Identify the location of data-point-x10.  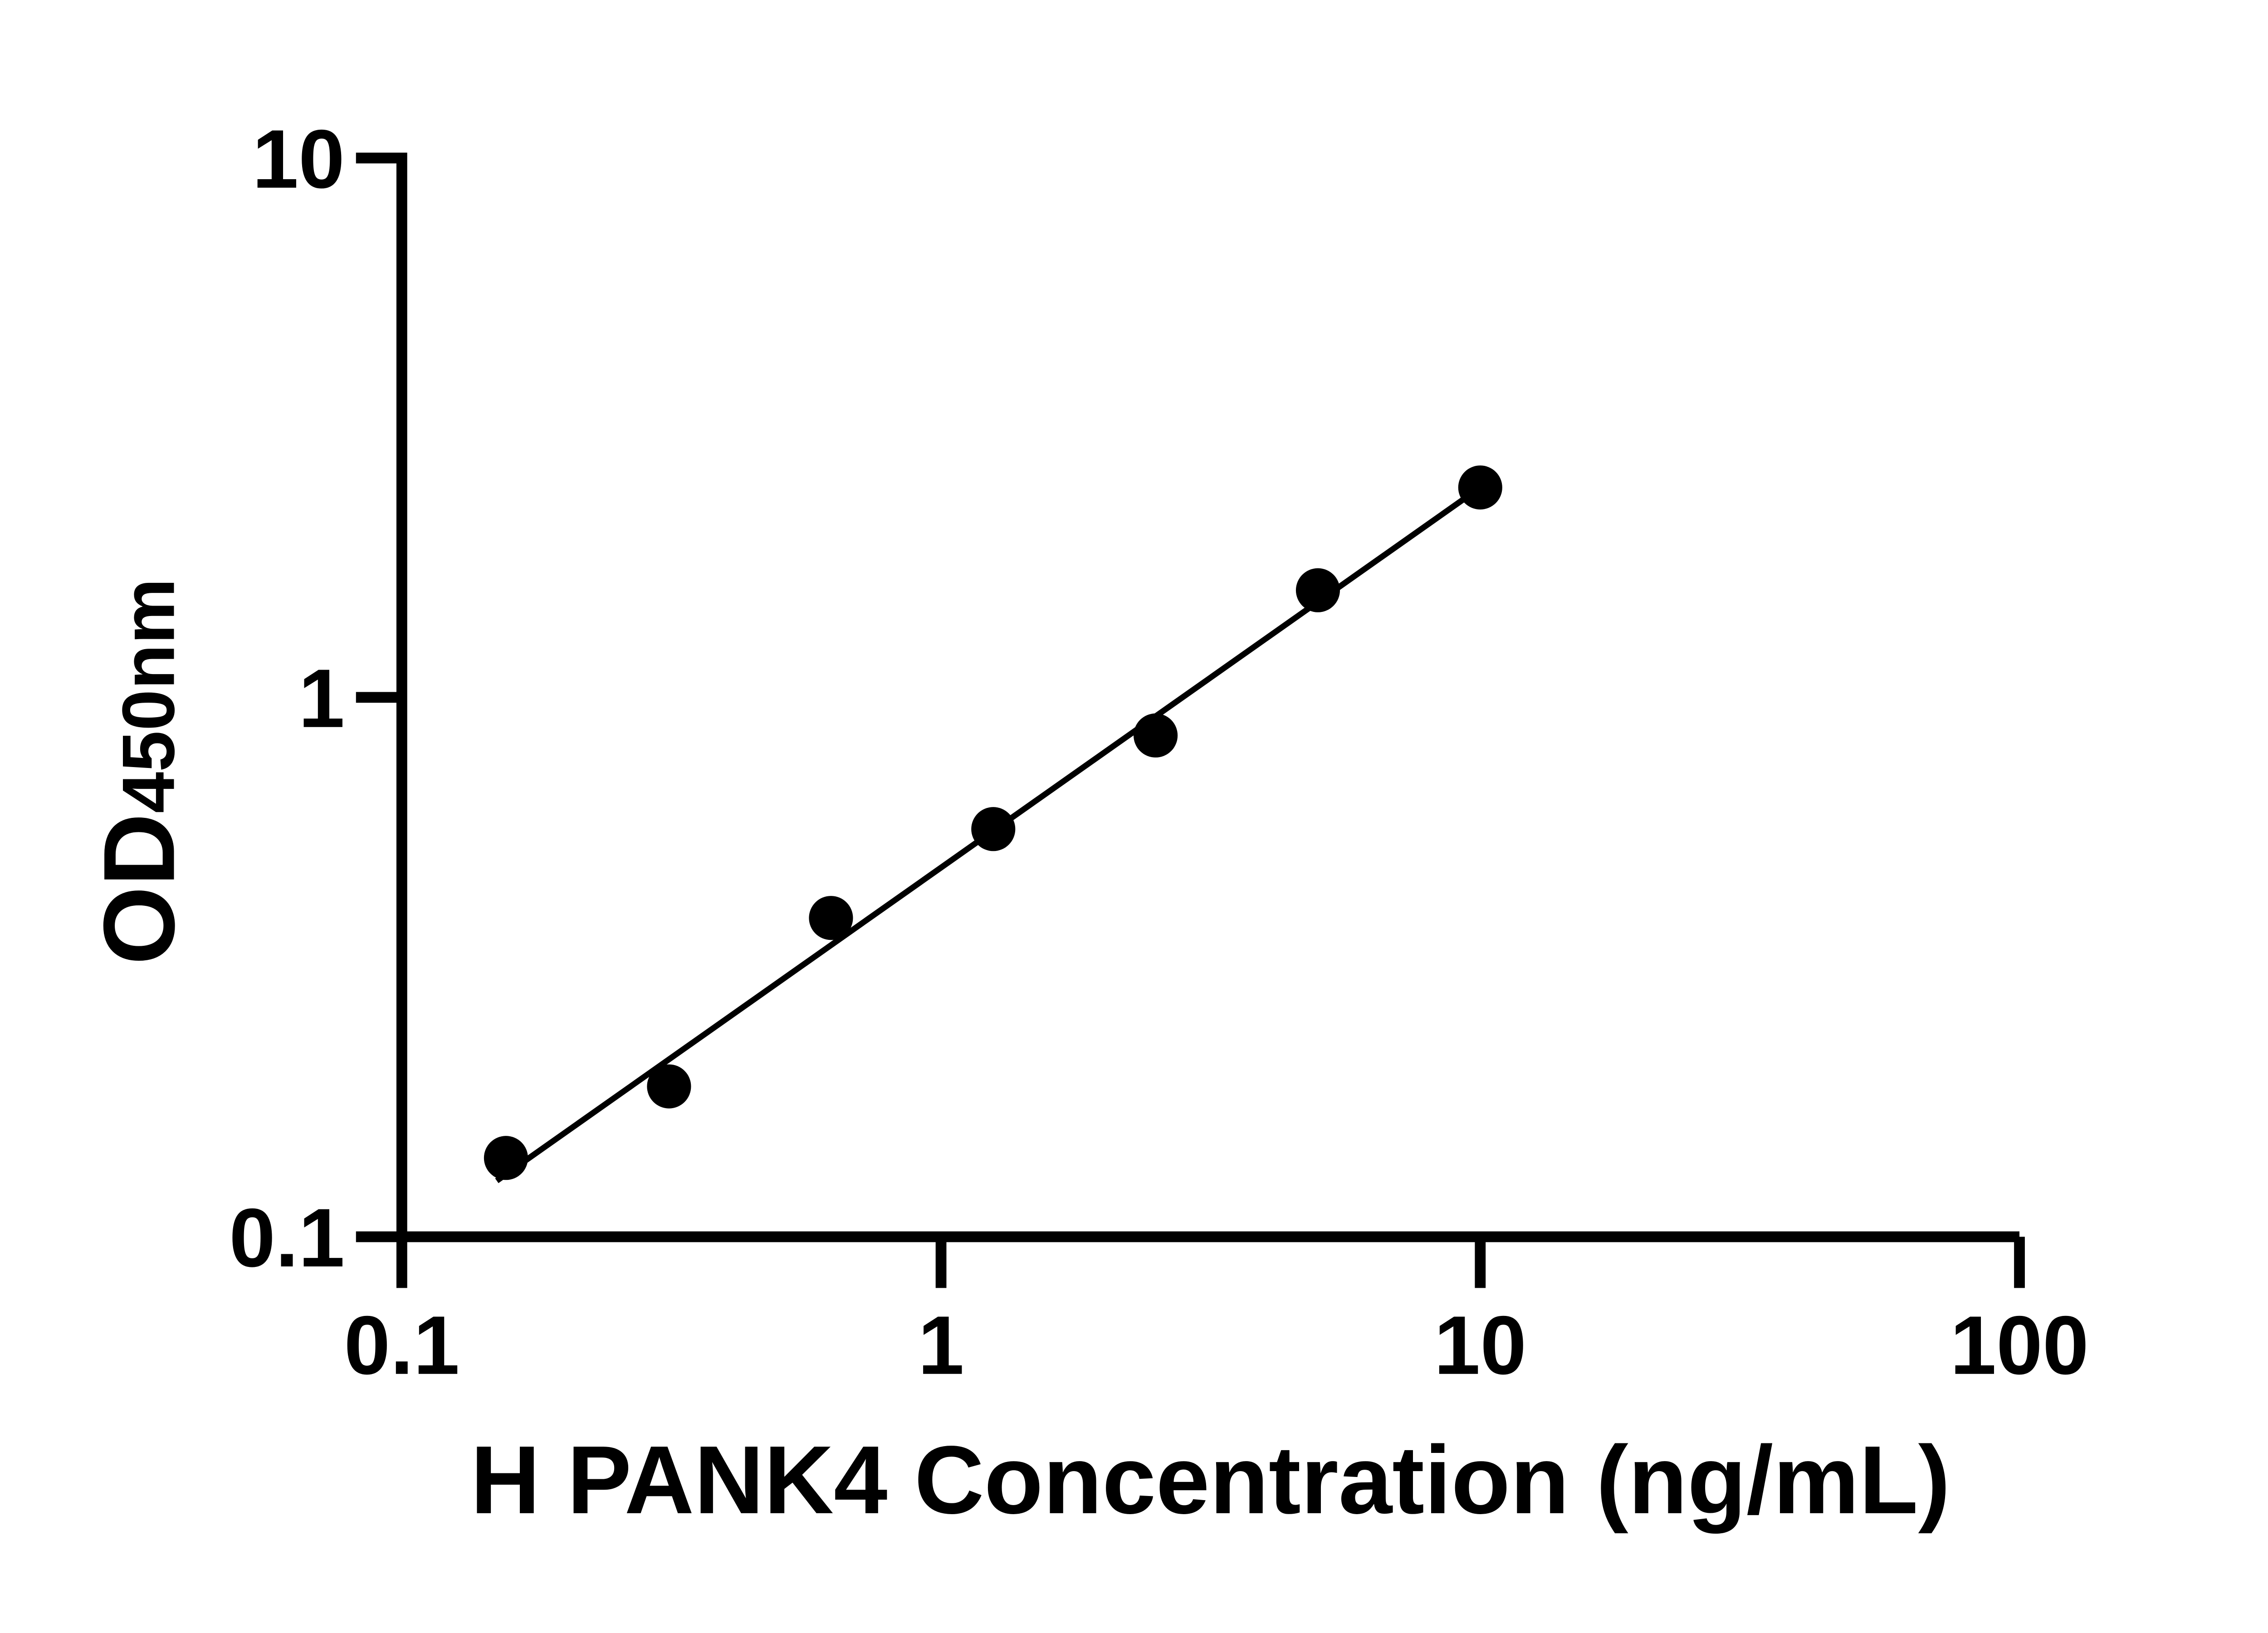
(1480, 487).